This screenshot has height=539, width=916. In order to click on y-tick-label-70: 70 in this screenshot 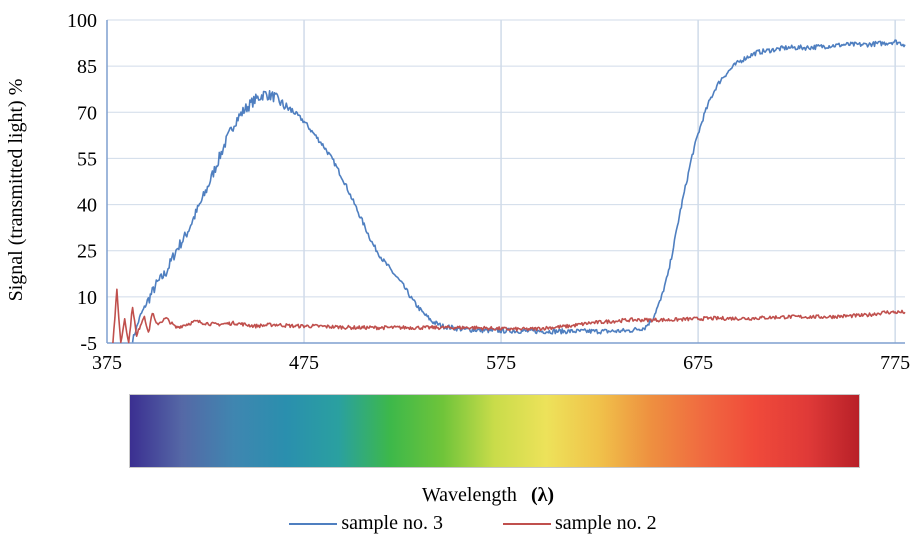, I will do `click(87, 113)`.